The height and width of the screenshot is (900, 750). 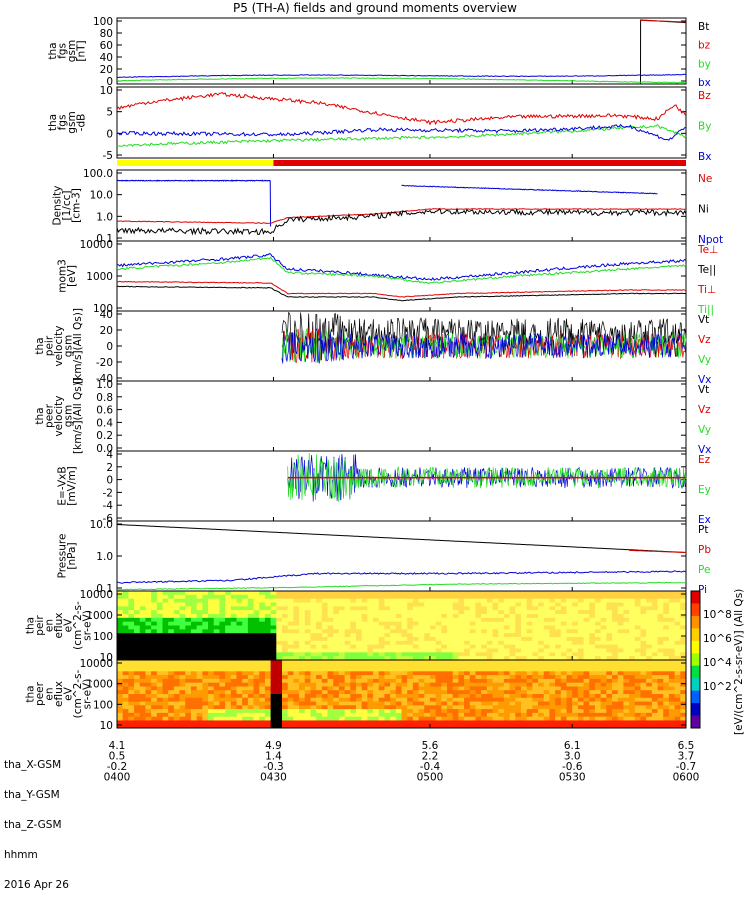 I want to click on mode-bar-slow, so click(x=195, y=163).